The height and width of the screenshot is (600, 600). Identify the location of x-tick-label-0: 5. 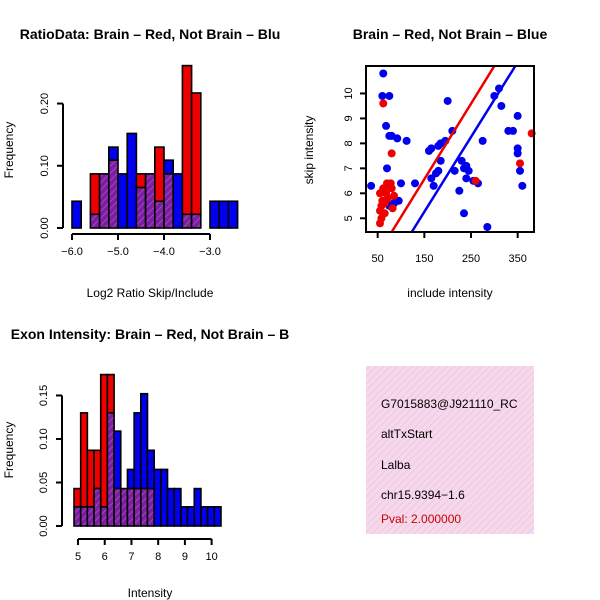
(78, 557).